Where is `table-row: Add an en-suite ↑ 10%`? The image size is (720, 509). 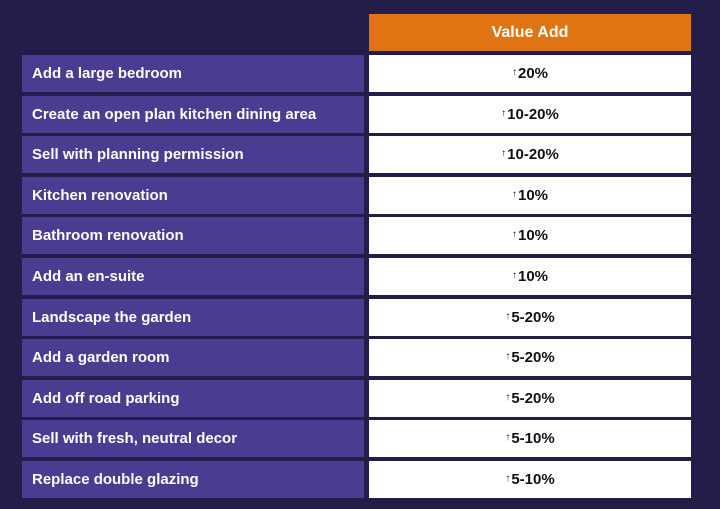
table-row: Add an en-suite ↑ 10% is located at coordinates (356, 276).